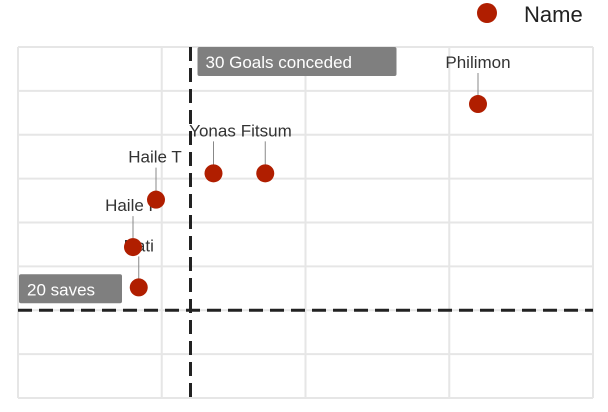  What do you see at coordinates (155, 157) in the screenshot?
I see `point-label: Haile T` at bounding box center [155, 157].